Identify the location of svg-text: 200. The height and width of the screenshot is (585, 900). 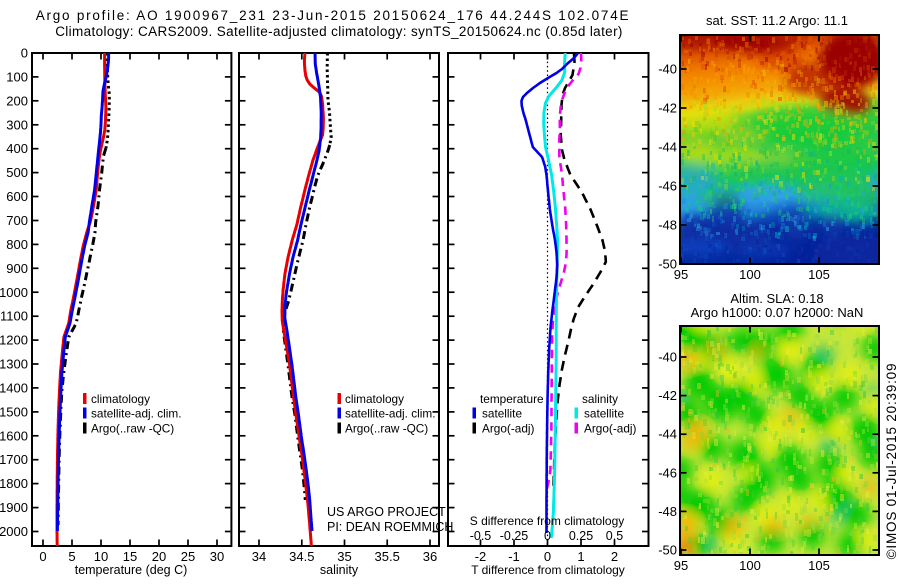
(17, 100).